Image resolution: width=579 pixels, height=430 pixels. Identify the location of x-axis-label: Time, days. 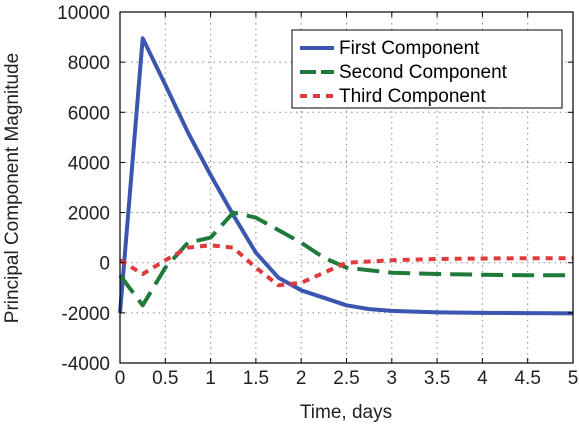
(346, 412).